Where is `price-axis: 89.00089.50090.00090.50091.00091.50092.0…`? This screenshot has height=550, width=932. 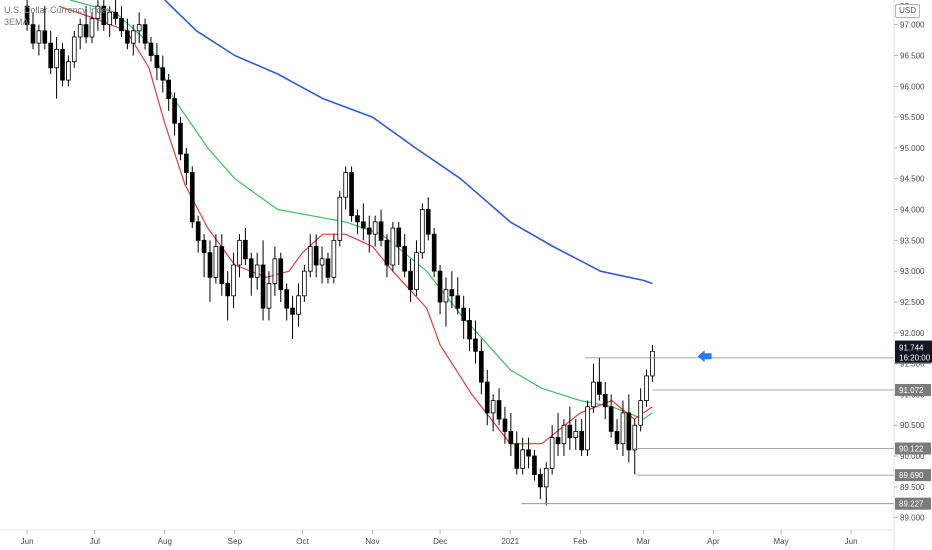 price-axis: 89.00089.50090.00090.50091.00091.50092.0… is located at coordinates (909, 275).